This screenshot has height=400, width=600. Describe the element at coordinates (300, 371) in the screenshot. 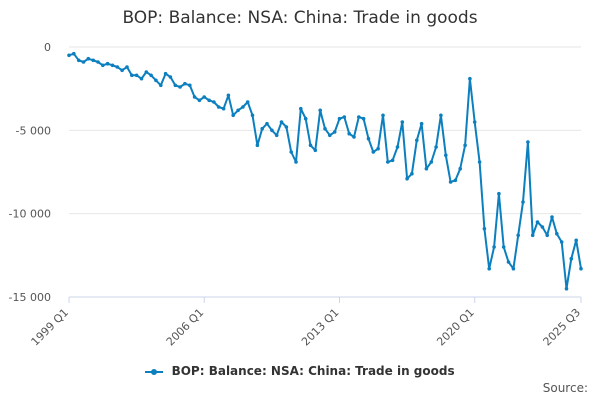

I see `legend: BOP: Balance: NSA: China: Trade in goods` at that location.